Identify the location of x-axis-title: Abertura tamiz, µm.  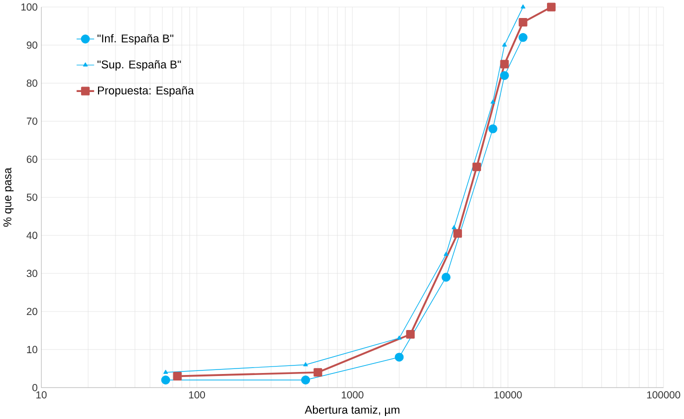
(352, 410).